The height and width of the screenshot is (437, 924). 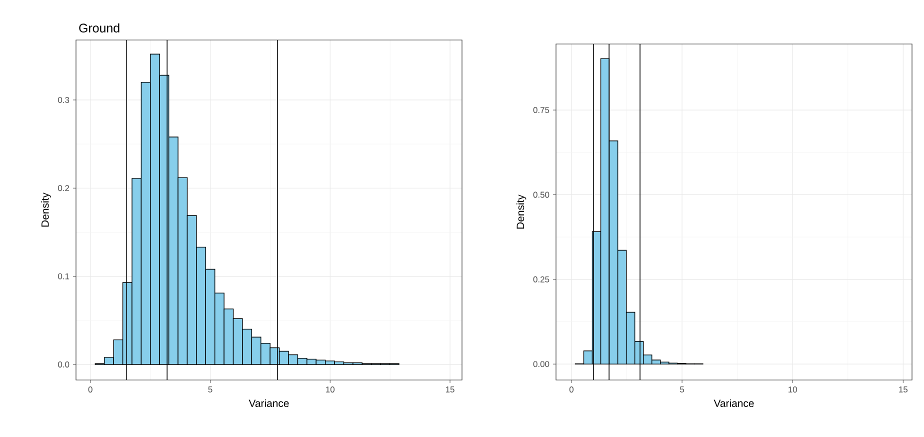 What do you see at coordinates (541, 110) in the screenshot?
I see `y-tick-label: 0.75` at bounding box center [541, 110].